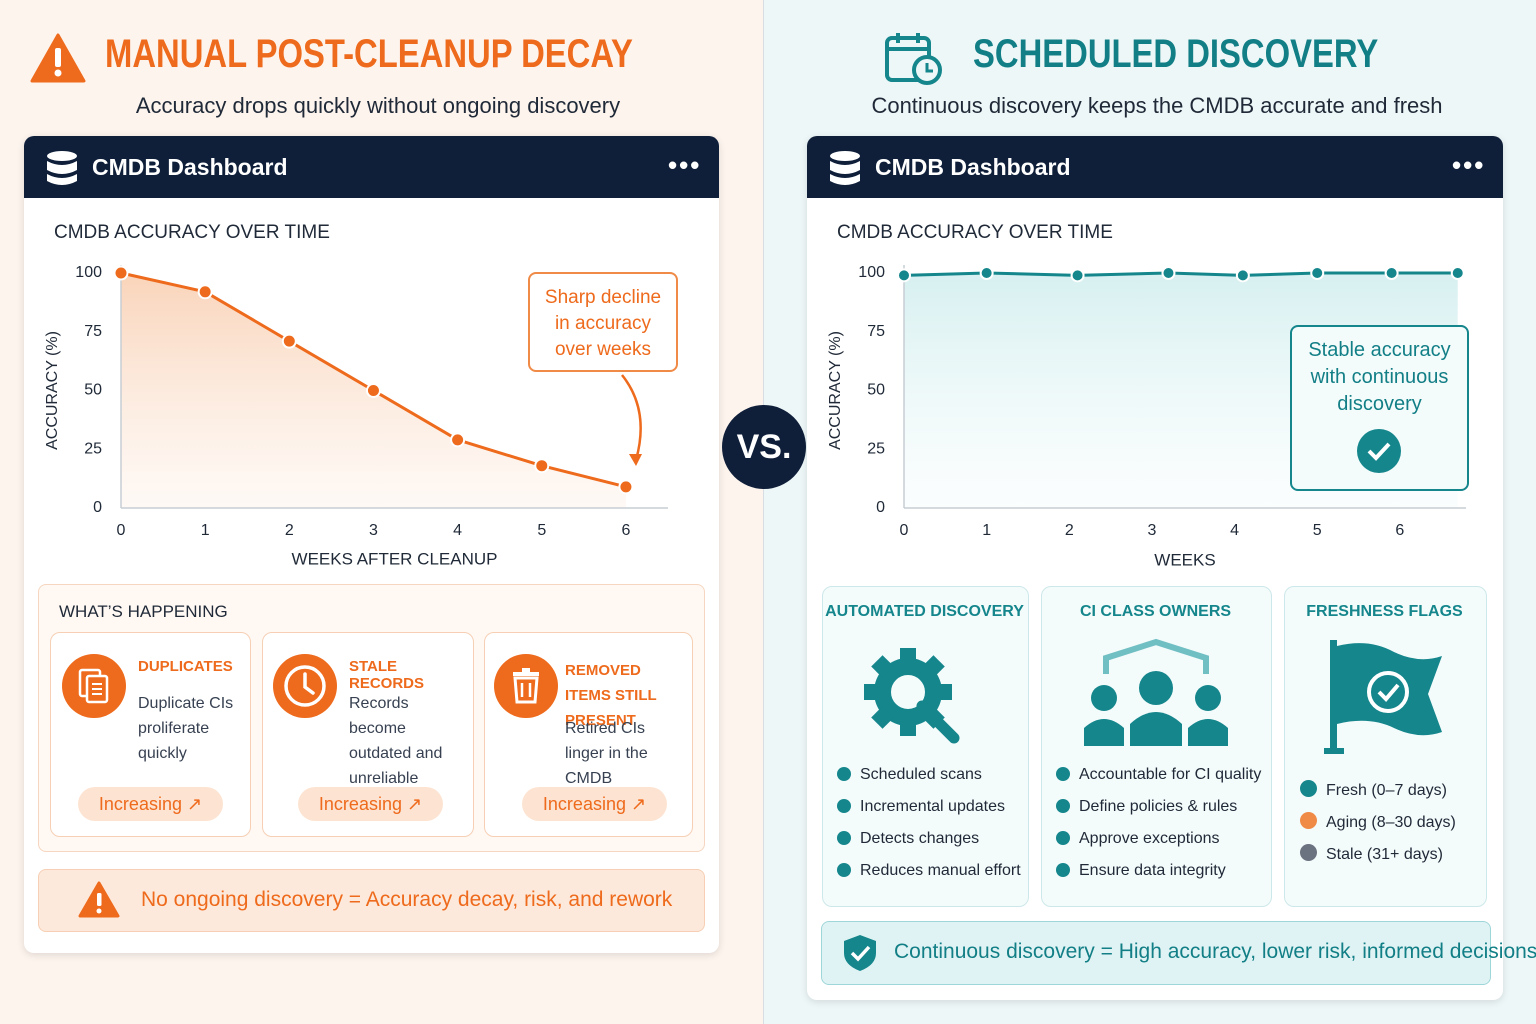 The height and width of the screenshot is (1024, 1536). I want to click on item-text: Scheduled scans, so click(921, 774).